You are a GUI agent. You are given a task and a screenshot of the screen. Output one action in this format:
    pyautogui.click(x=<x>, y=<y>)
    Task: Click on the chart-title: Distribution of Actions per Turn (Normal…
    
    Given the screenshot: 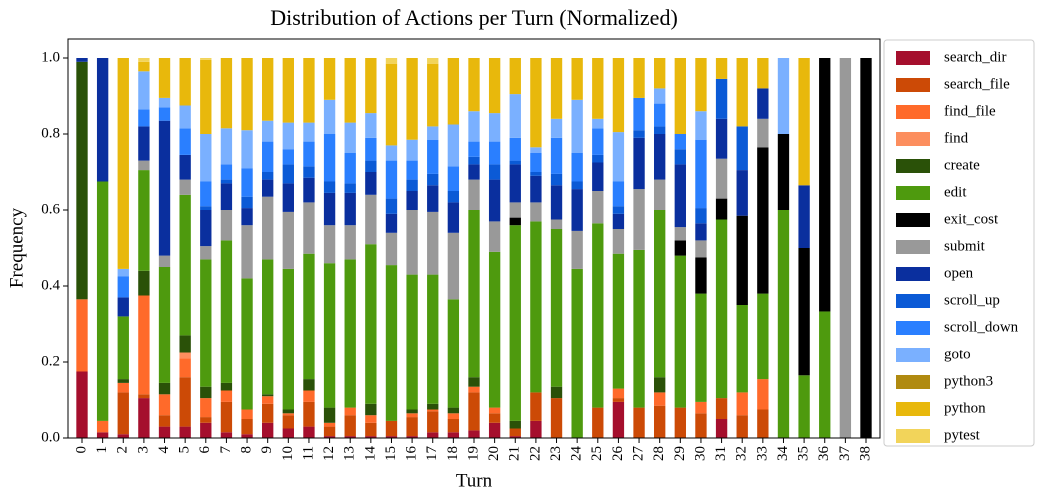 What is the action you would take?
    pyautogui.click(x=474, y=17)
    